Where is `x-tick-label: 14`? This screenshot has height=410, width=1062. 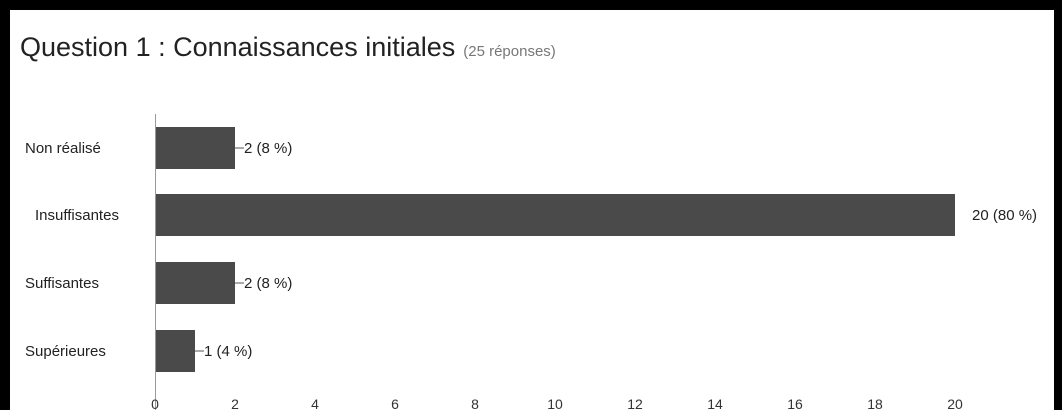
x-tick-label: 14 is located at coordinates (715, 403).